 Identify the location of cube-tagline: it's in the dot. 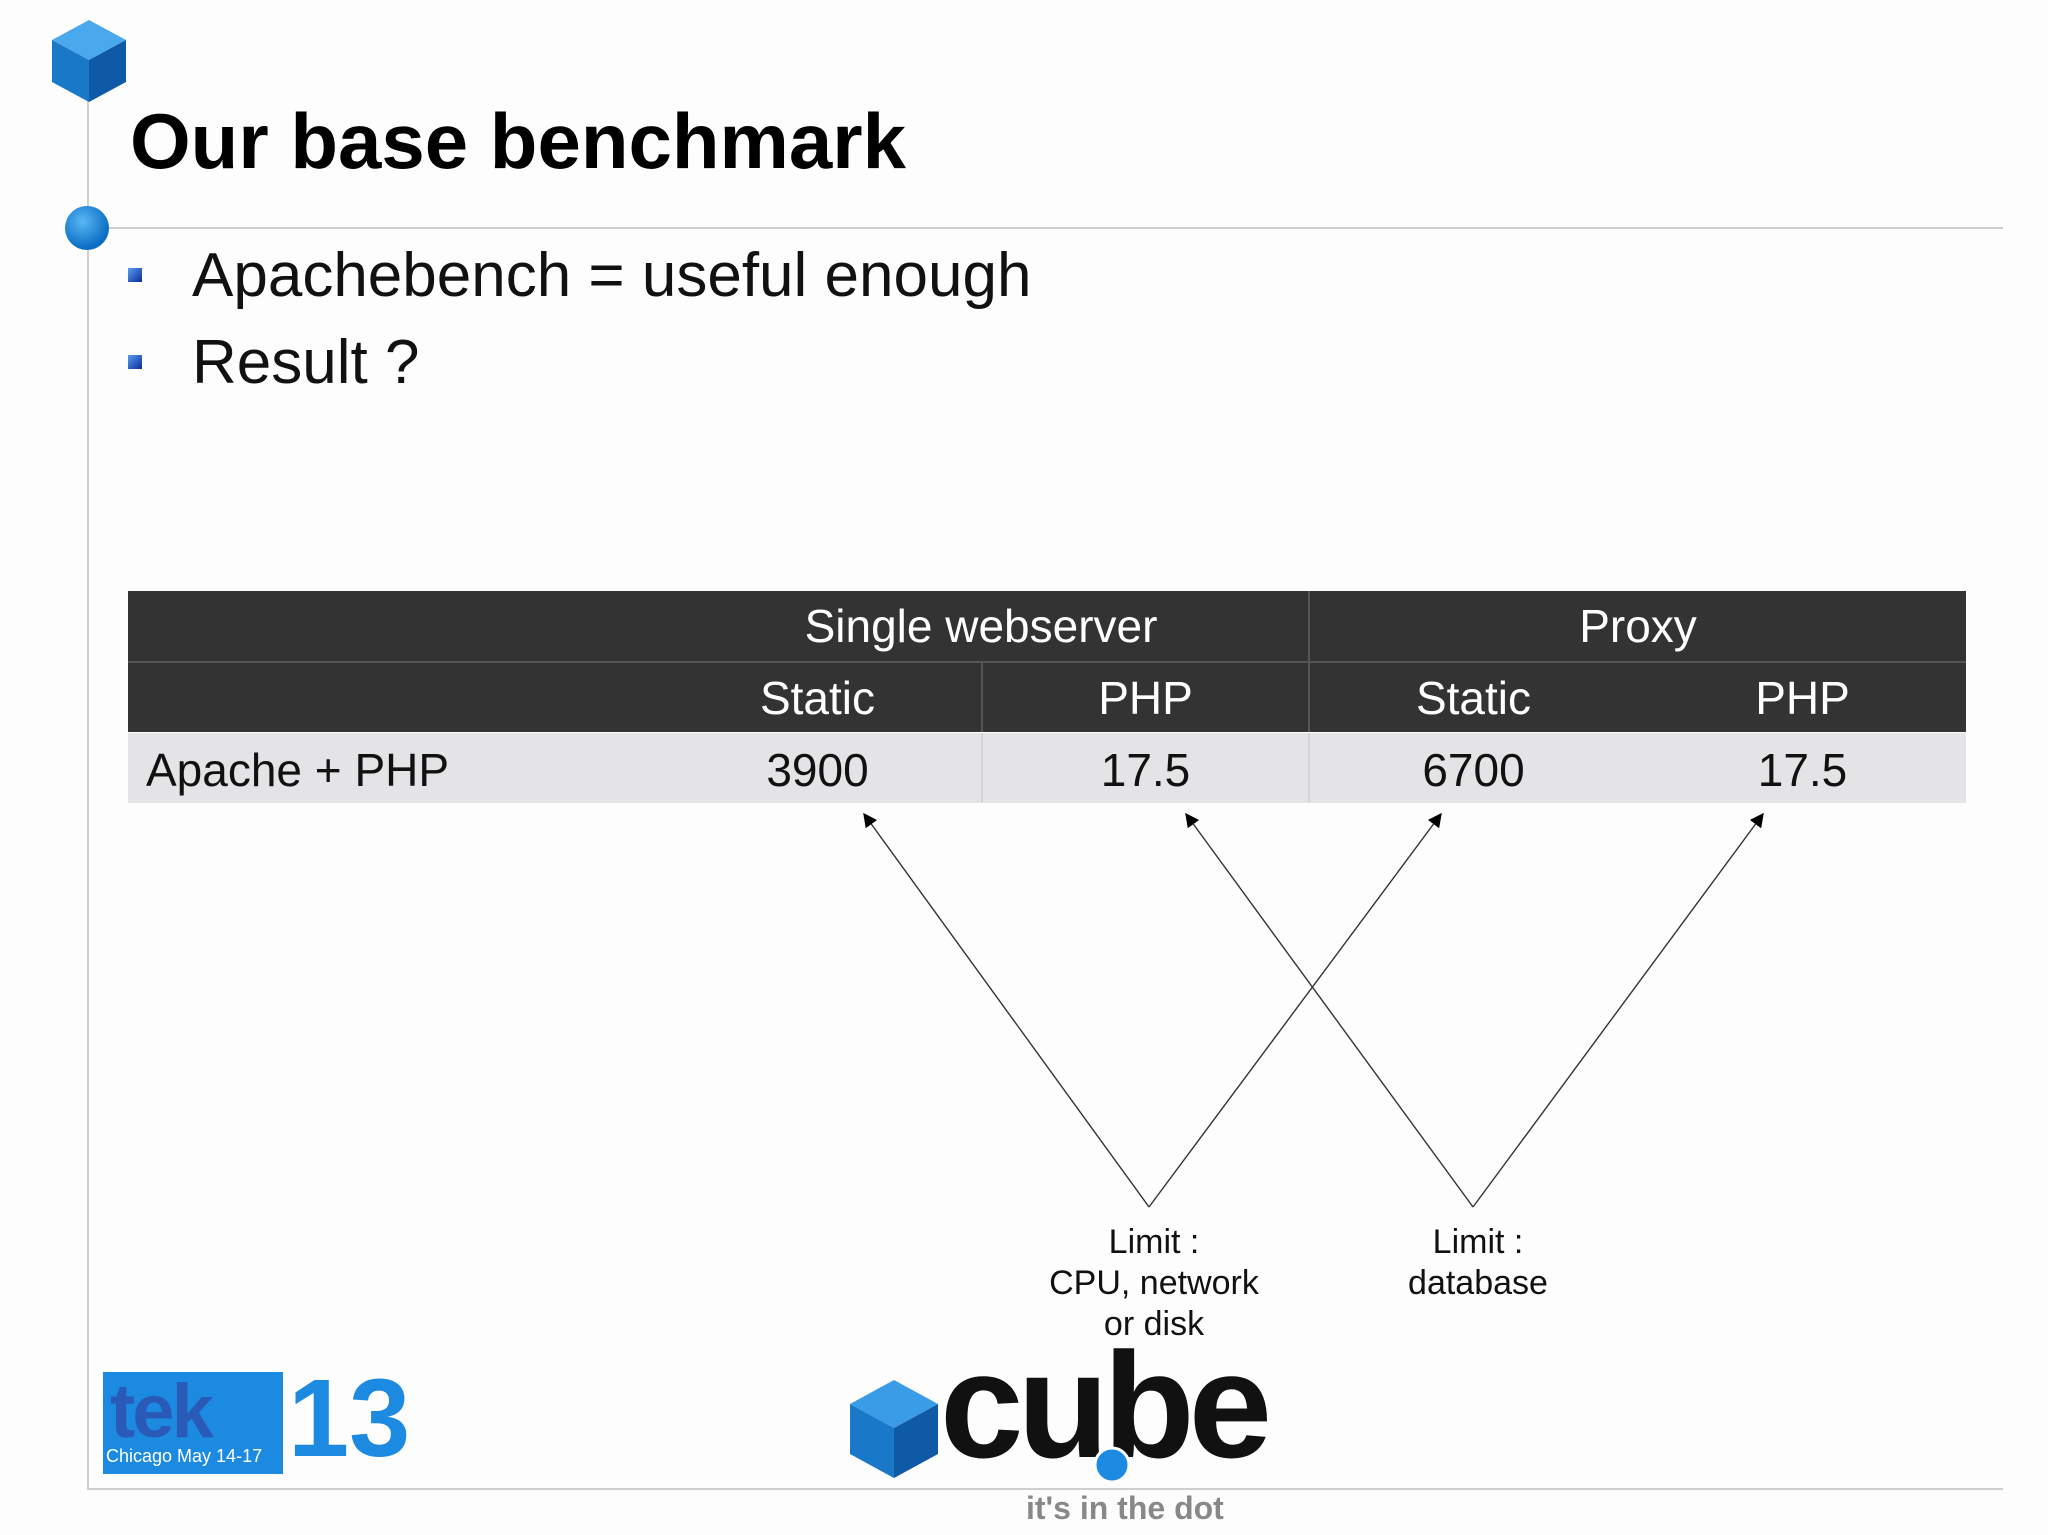
(1125, 1508).